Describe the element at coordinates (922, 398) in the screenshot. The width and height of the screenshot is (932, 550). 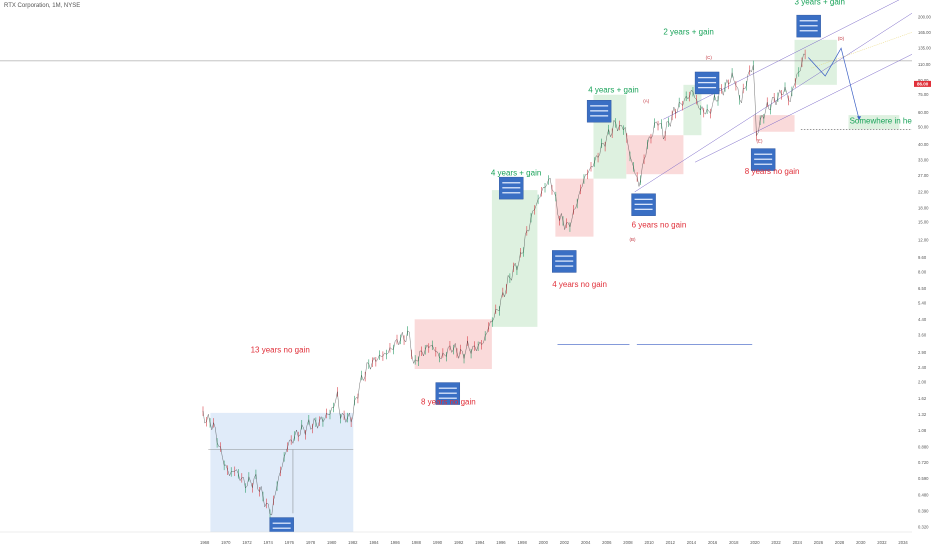
I see `y-tick-label: 1.62` at that location.